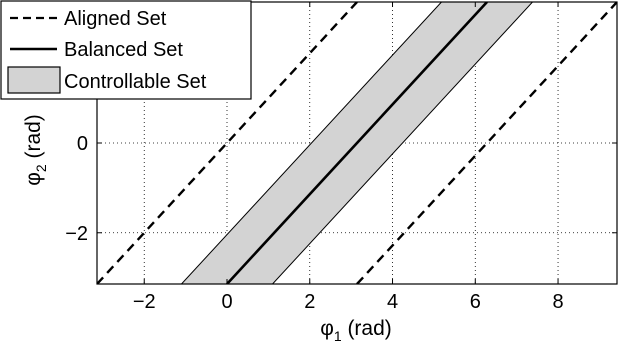 The width and height of the screenshot is (619, 345). What do you see at coordinates (226, 302) in the screenshot?
I see `x-tick-label: 0` at bounding box center [226, 302].